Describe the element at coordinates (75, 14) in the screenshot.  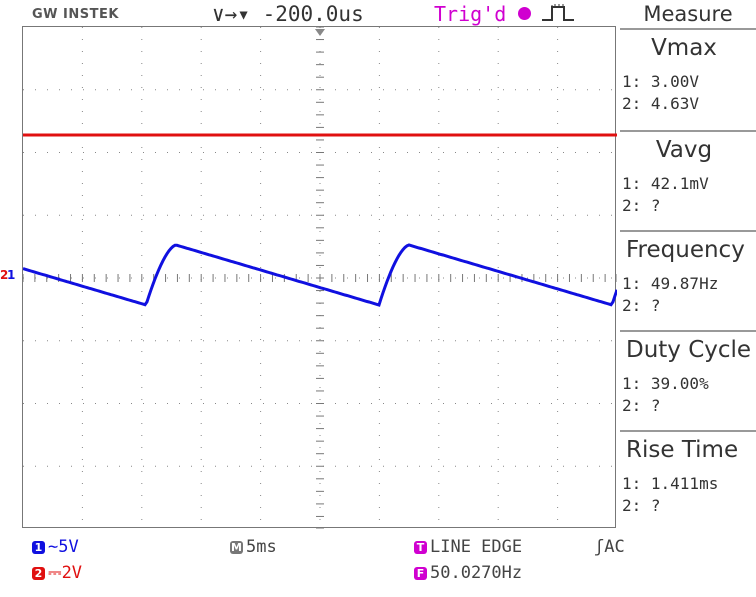
I see `brand-logo: GW INSTEK` at that location.